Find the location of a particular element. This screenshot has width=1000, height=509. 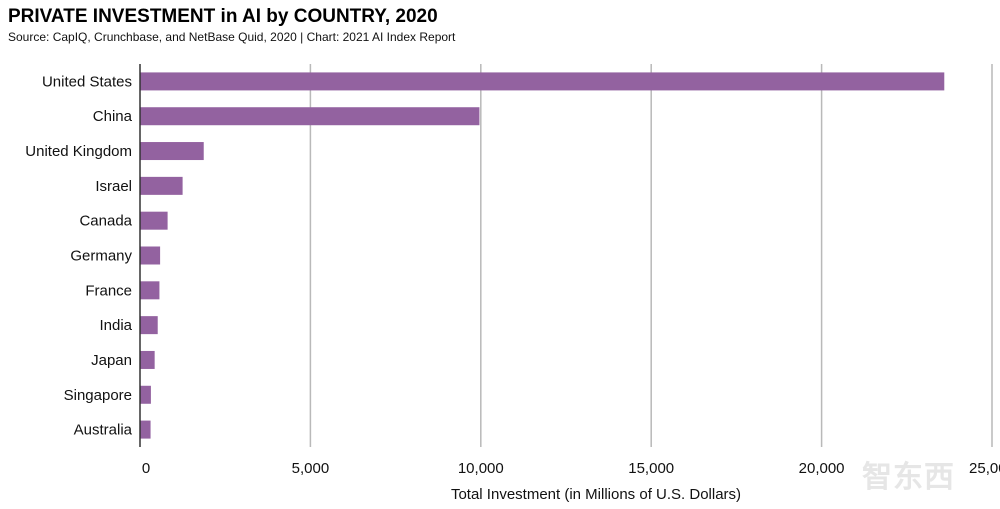

x-tick-label: 25,000 is located at coordinates (984, 468).